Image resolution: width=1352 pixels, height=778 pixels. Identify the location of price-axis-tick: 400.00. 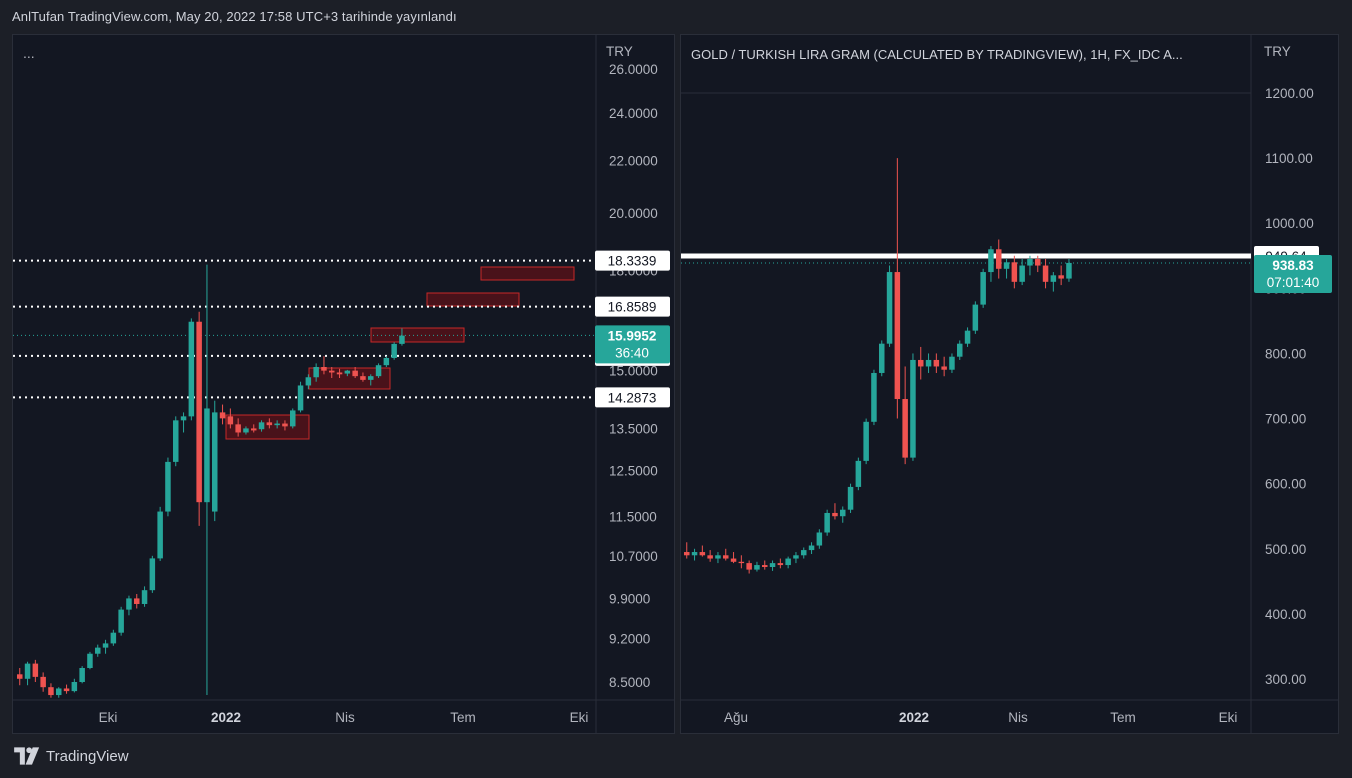
(1285, 614).